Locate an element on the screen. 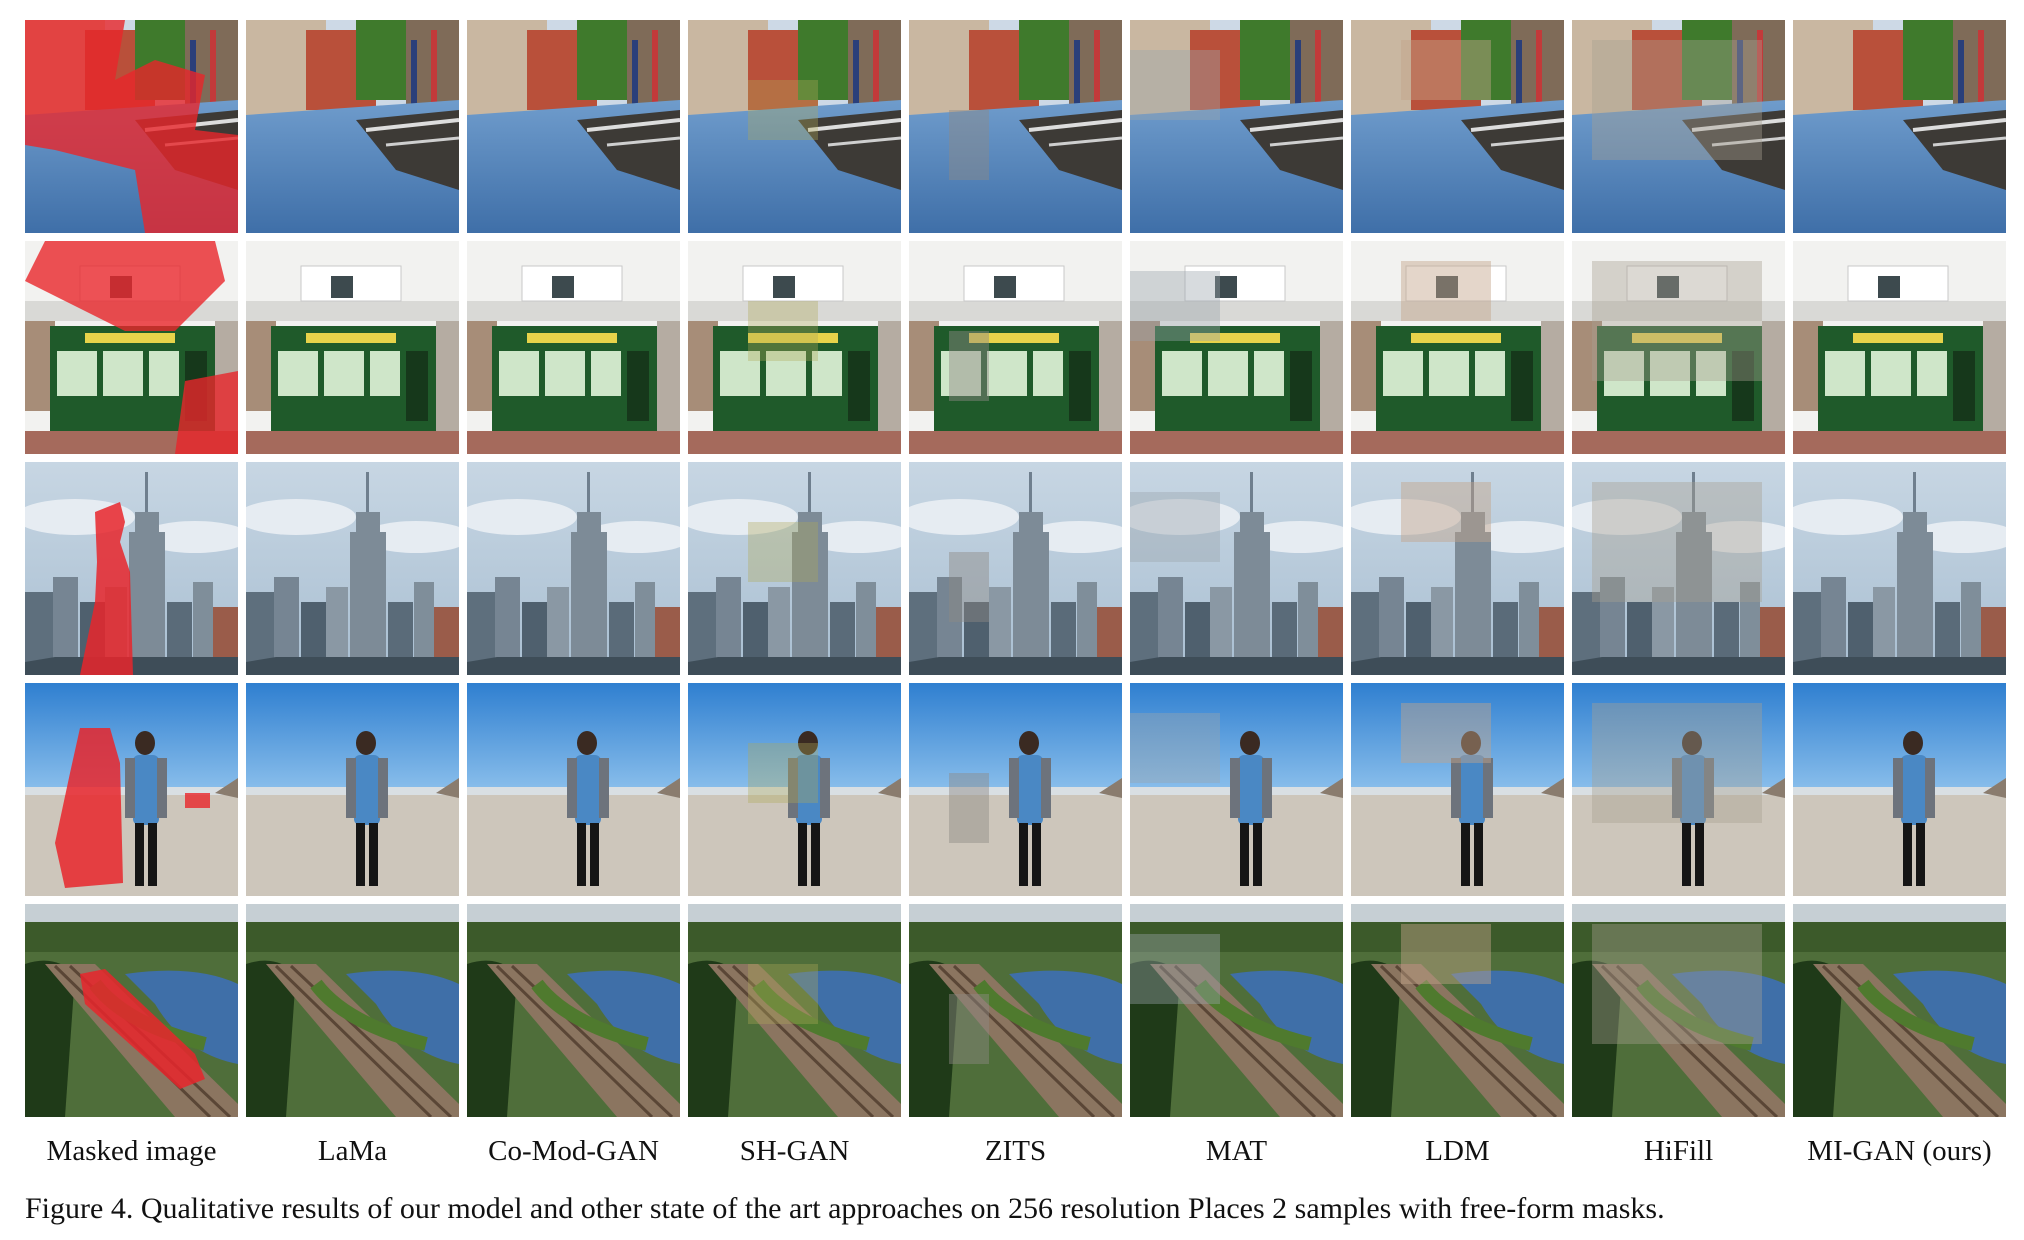 The width and height of the screenshot is (2024, 1240). thumbnail-canal-col6 is located at coordinates (1457, 126).